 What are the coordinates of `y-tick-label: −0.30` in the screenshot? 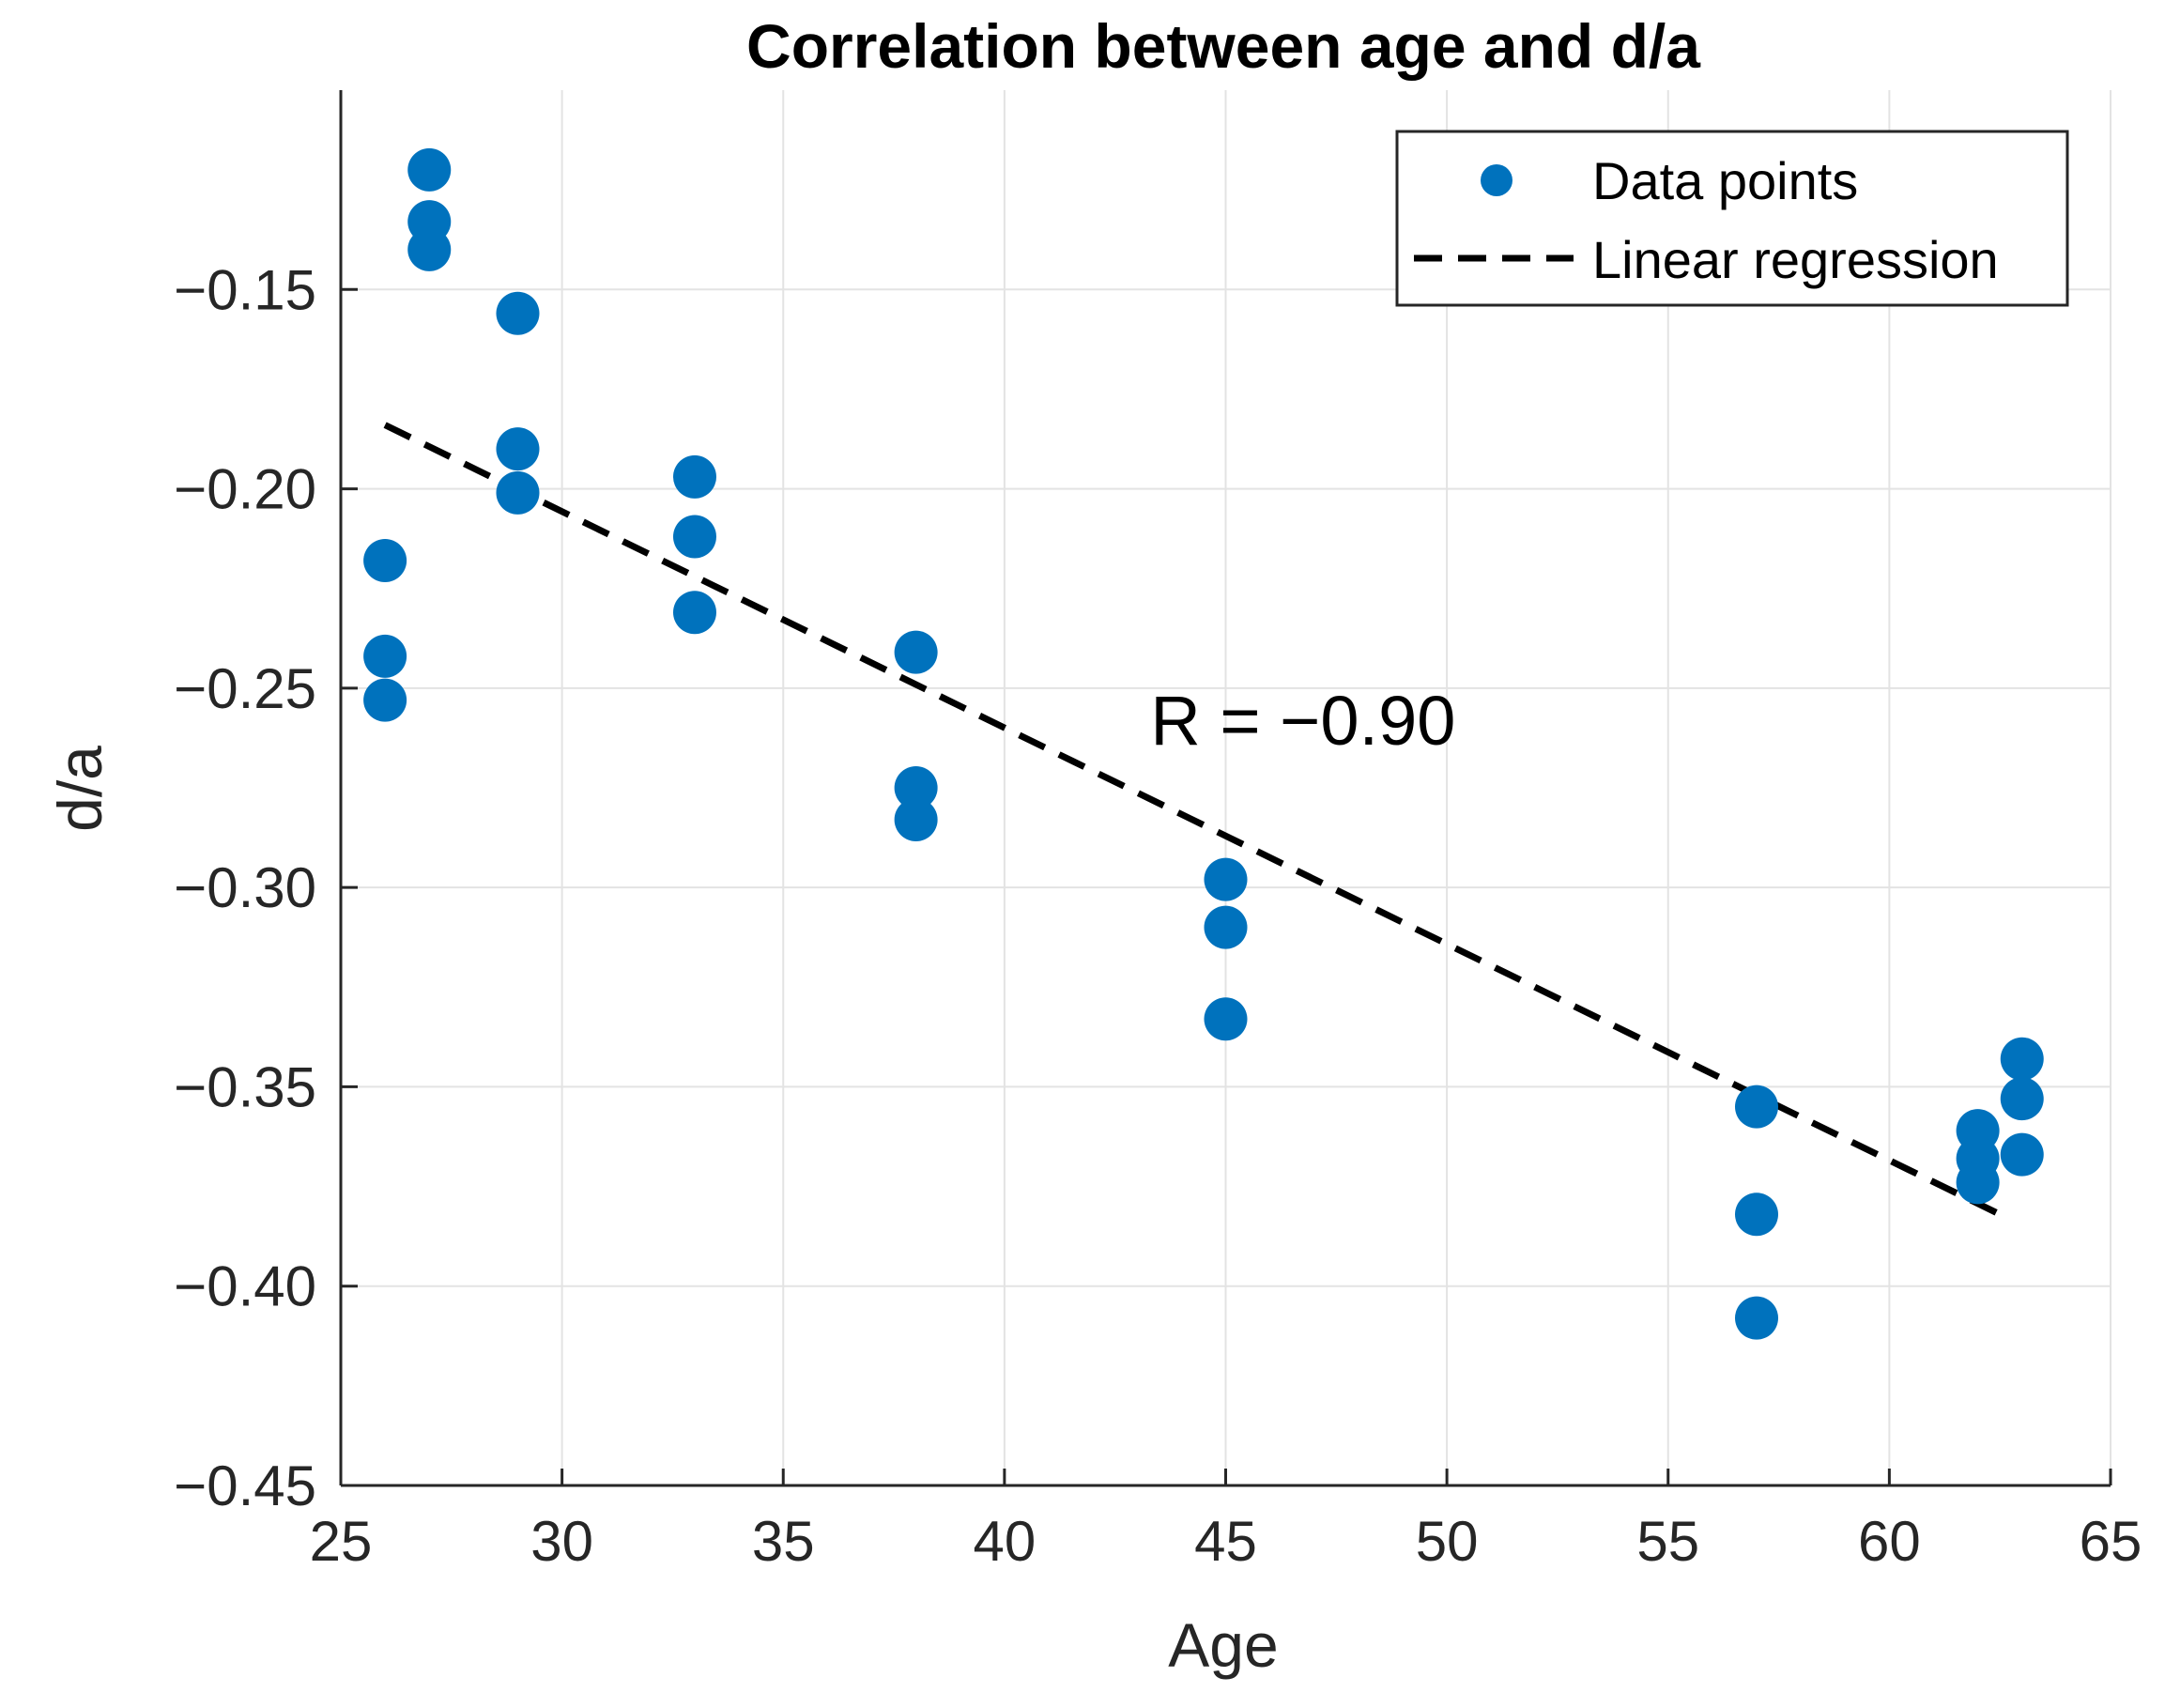 It's located at (245, 887).